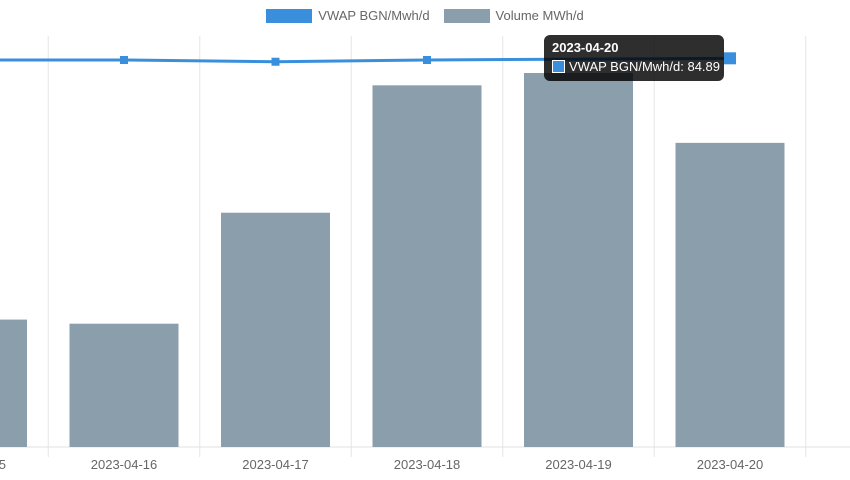 This screenshot has width=850, height=480. I want to click on x-tick-label: 2023-04-17, so click(275, 464).